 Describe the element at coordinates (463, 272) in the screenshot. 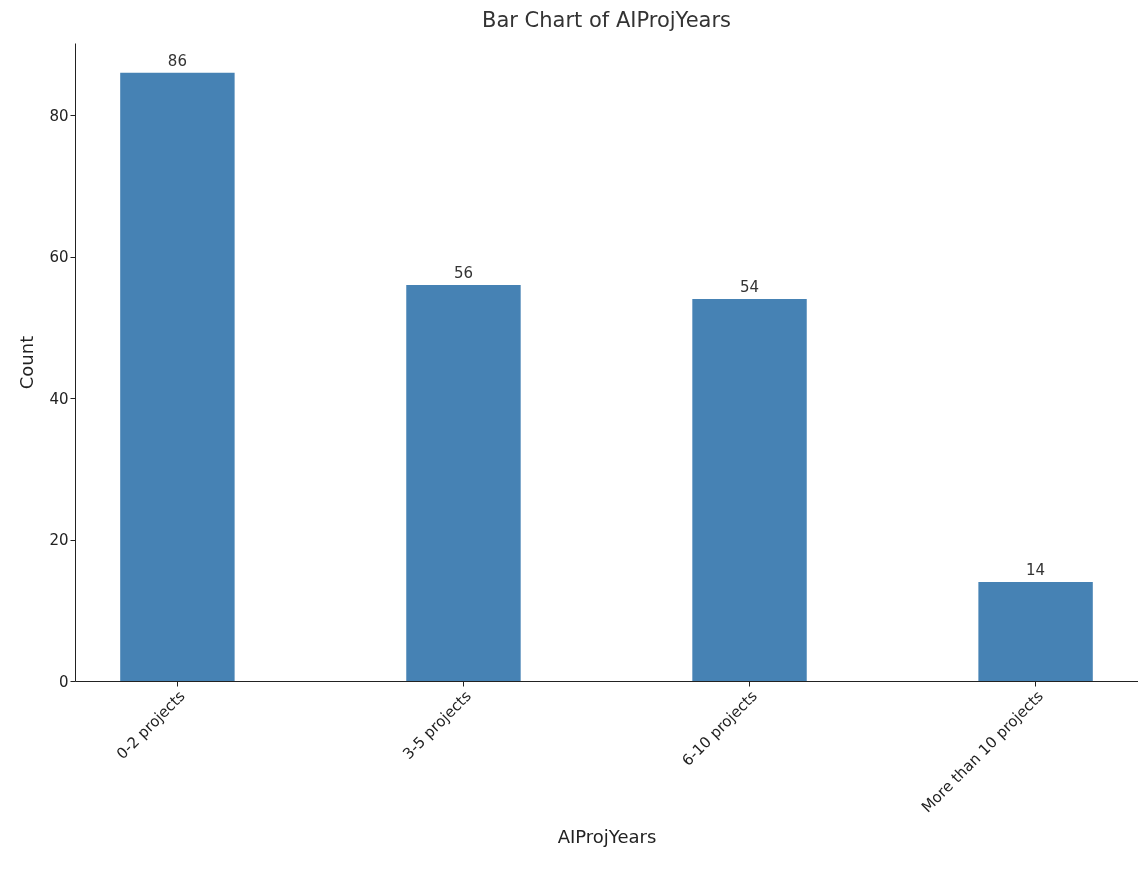

I see `data-label: 56` at that location.